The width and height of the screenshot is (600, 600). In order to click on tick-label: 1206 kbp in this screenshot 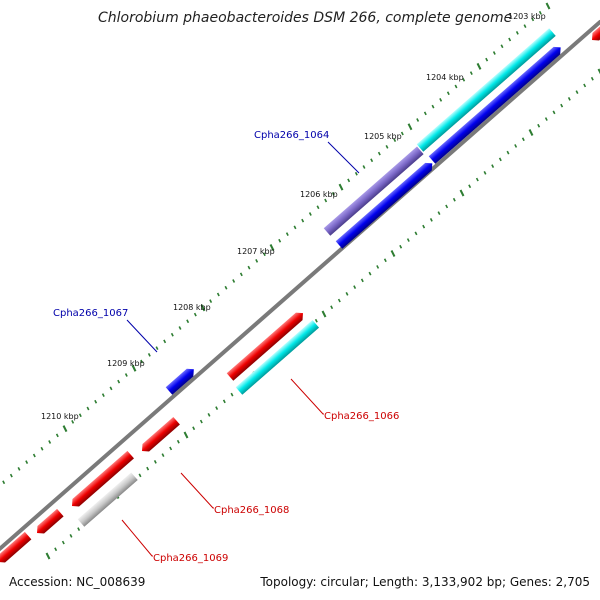, I will do `click(319, 194)`.